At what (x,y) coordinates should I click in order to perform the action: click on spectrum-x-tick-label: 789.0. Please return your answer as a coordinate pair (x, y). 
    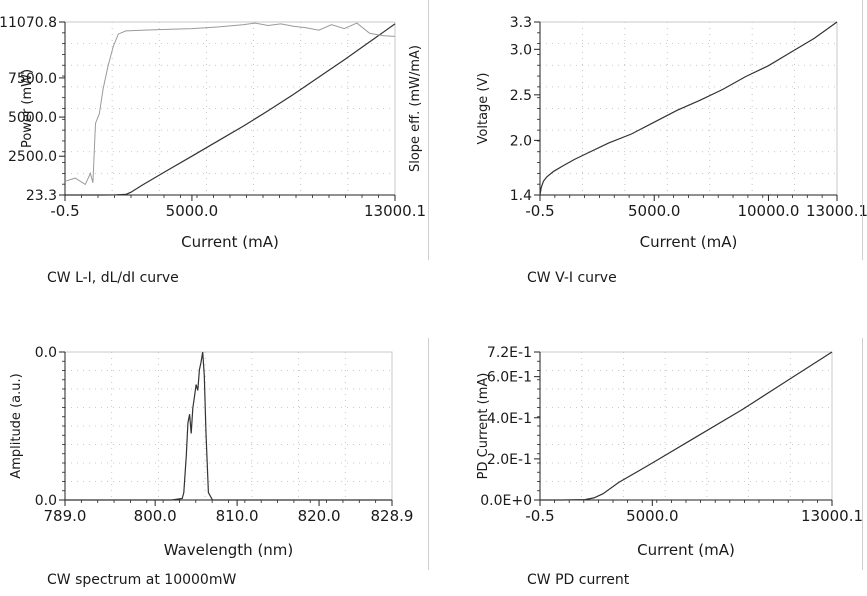
    Looking at the image, I should click on (65, 516).